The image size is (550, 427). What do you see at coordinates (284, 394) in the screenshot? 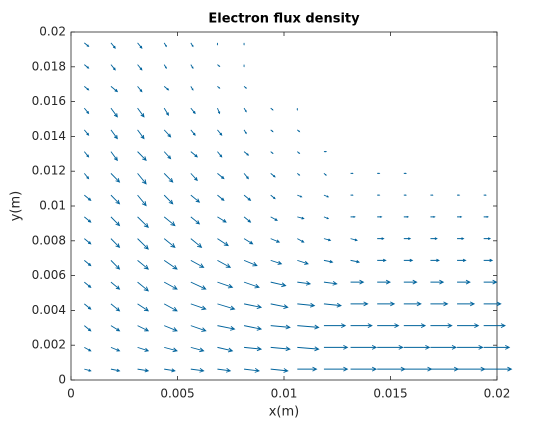
I see `x-tick-label: 0.01` at bounding box center [284, 394].